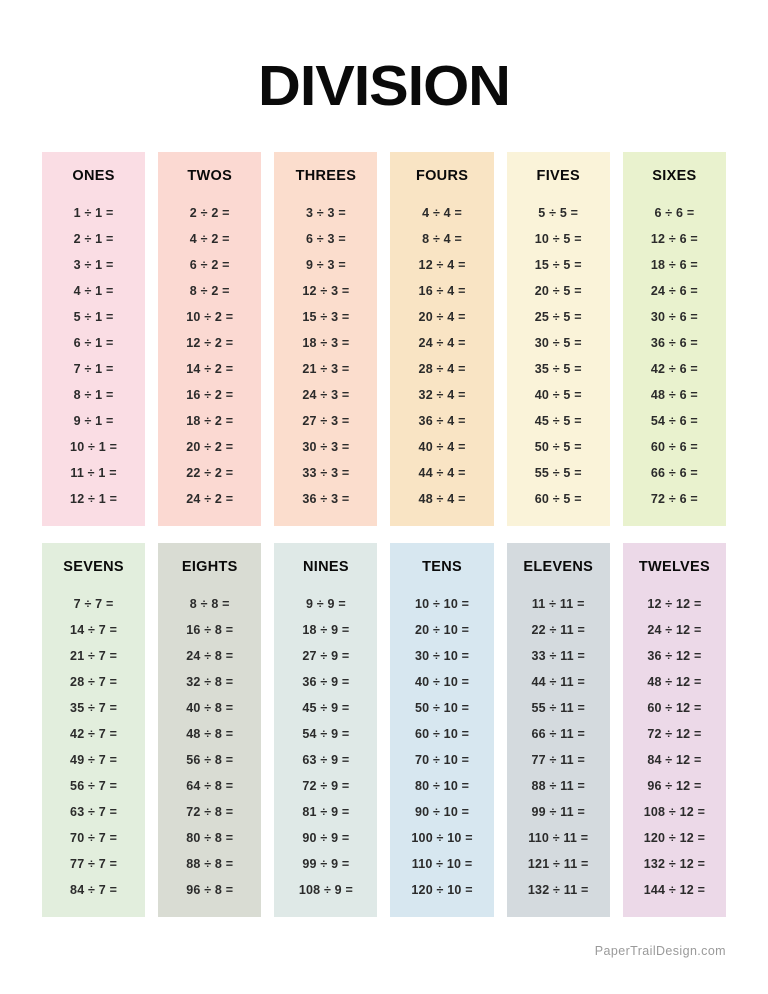  Describe the element at coordinates (442, 342) in the screenshot. I see `equation-row: 24 ÷ 4 =` at that location.